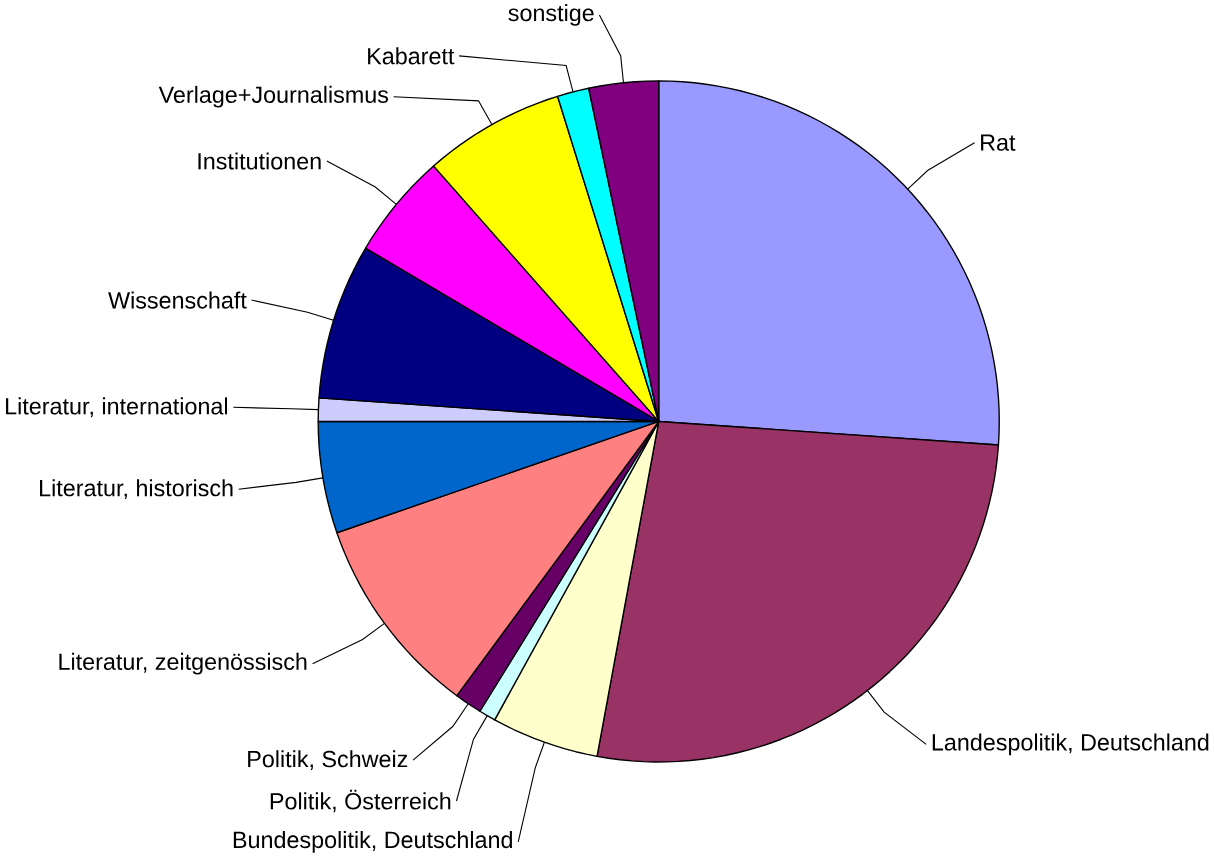 The height and width of the screenshot is (857, 1214). What do you see at coordinates (259, 161) in the screenshot?
I see `slice-label: Institutionen` at bounding box center [259, 161].